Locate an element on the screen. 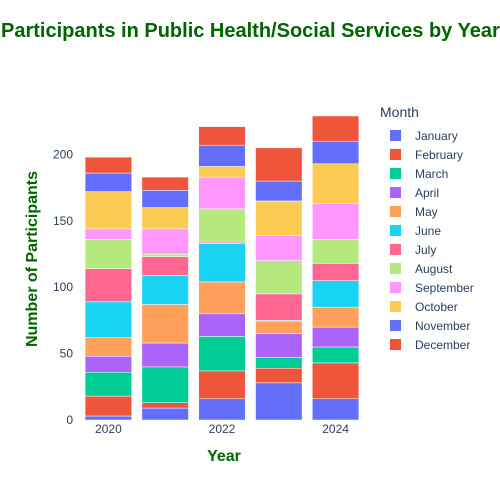  bar-july-2021 is located at coordinates (165, 266).